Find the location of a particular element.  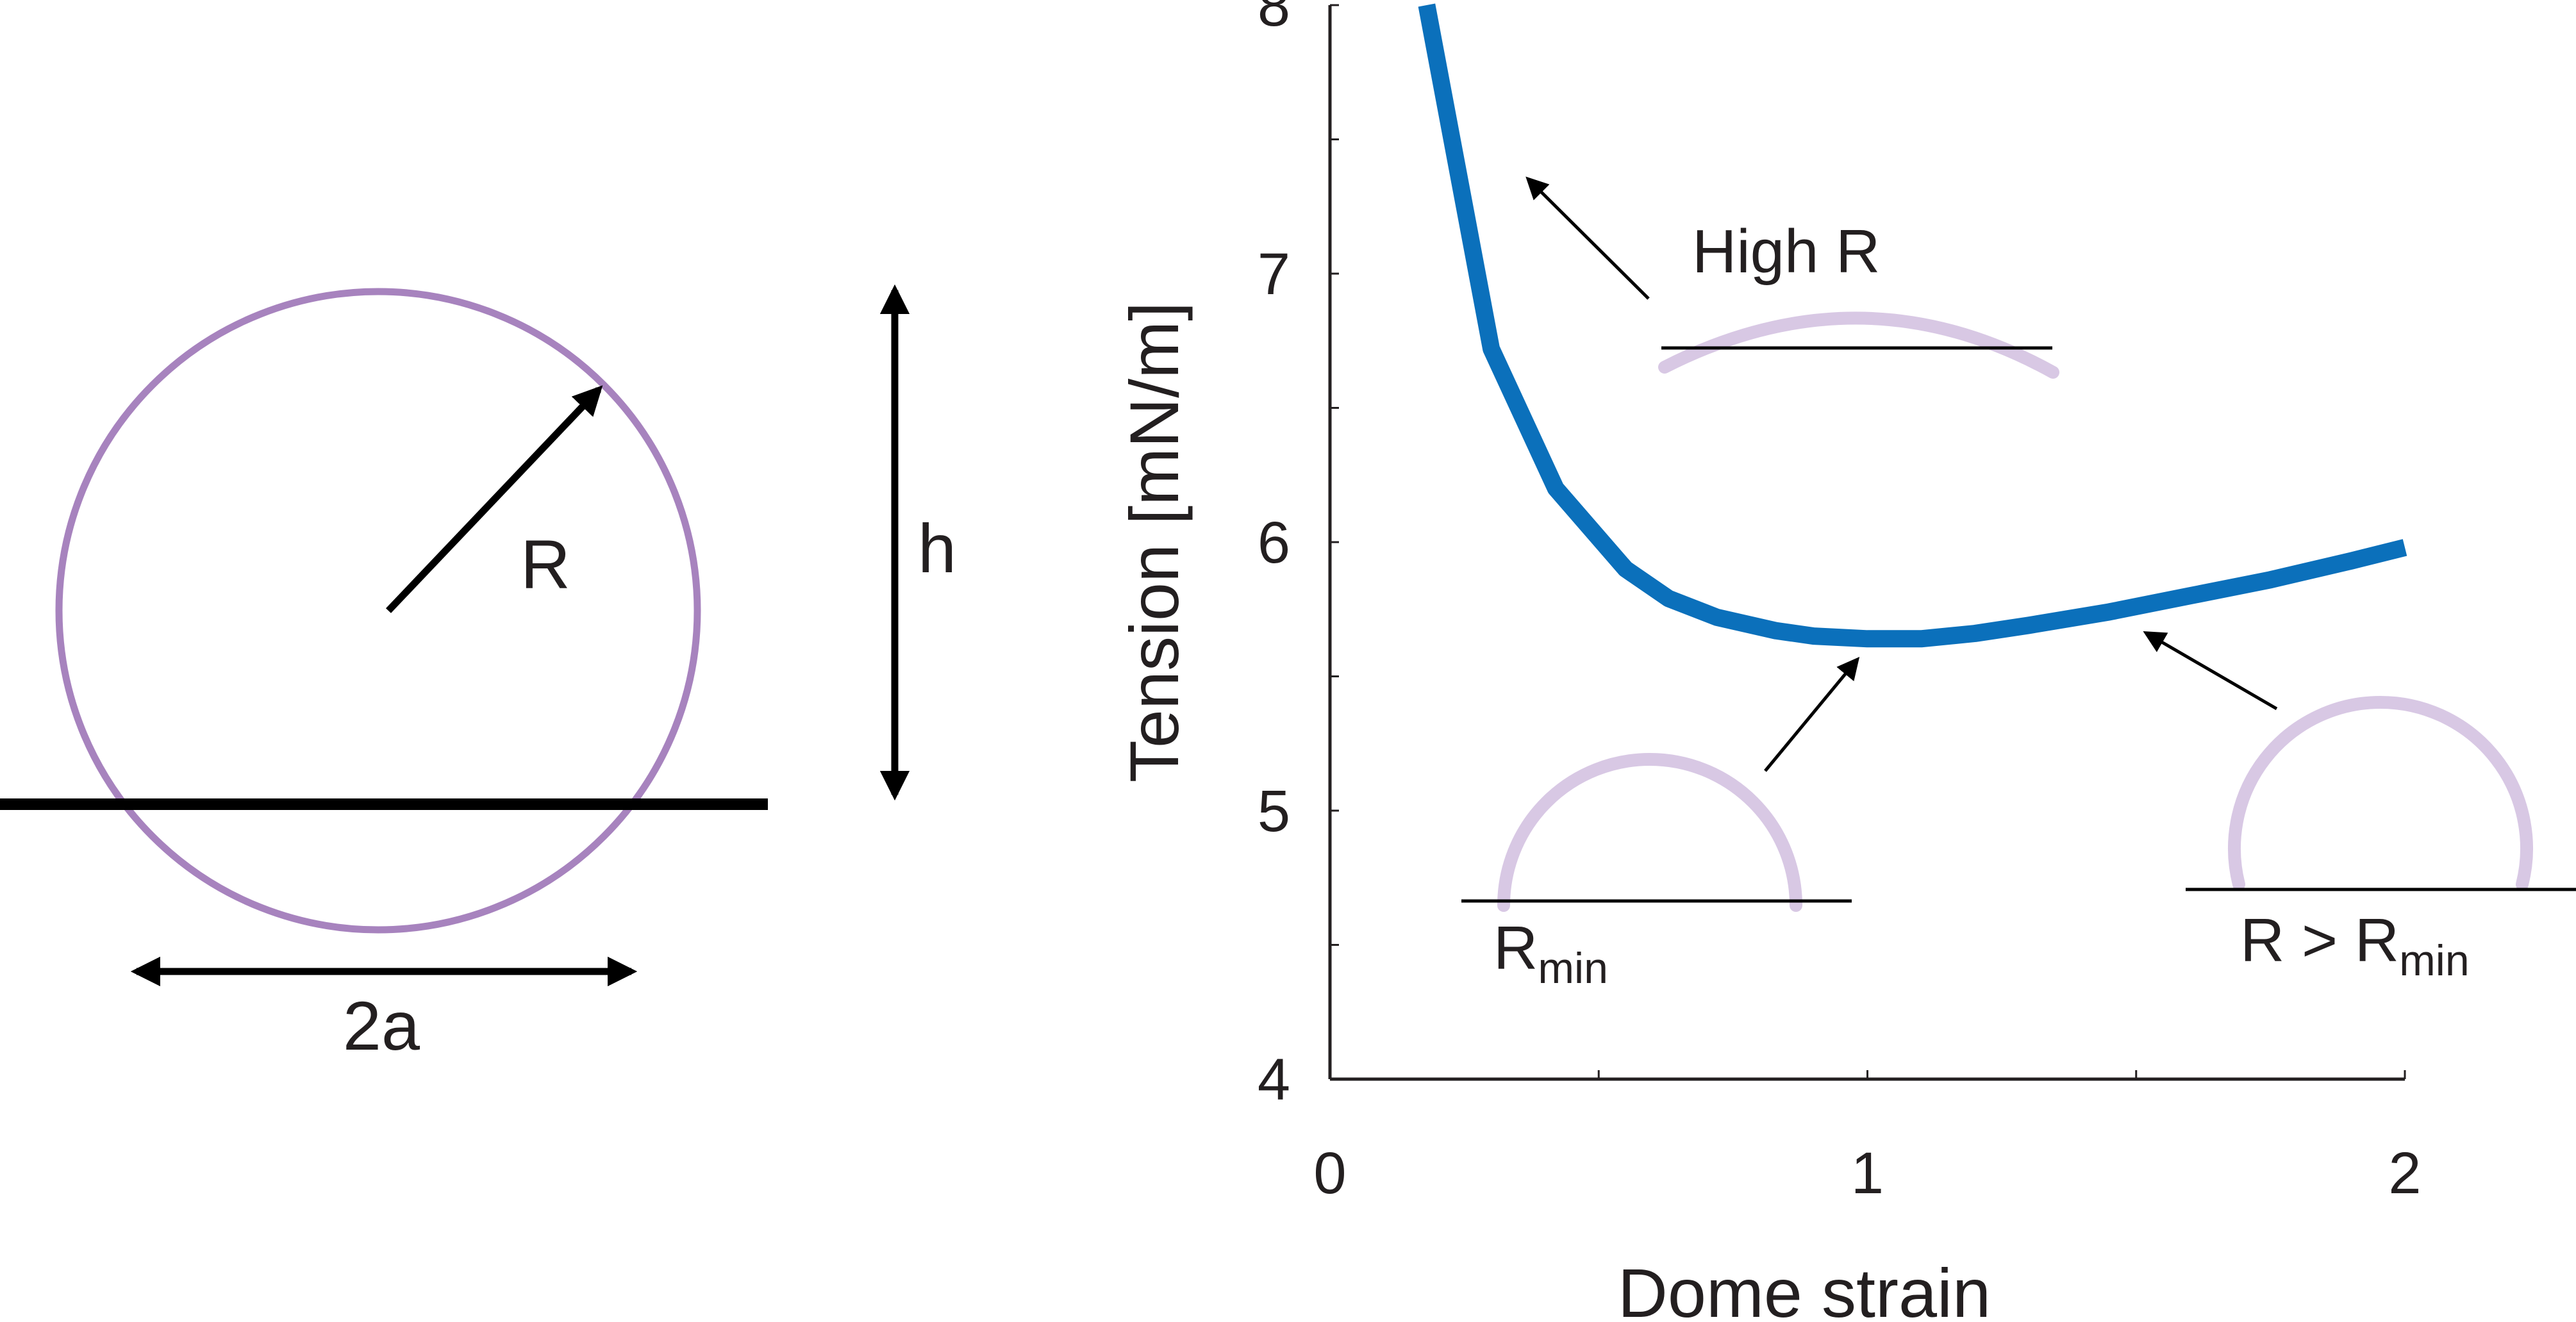

x-axis-label: Dome strain is located at coordinates (1804, 1288).